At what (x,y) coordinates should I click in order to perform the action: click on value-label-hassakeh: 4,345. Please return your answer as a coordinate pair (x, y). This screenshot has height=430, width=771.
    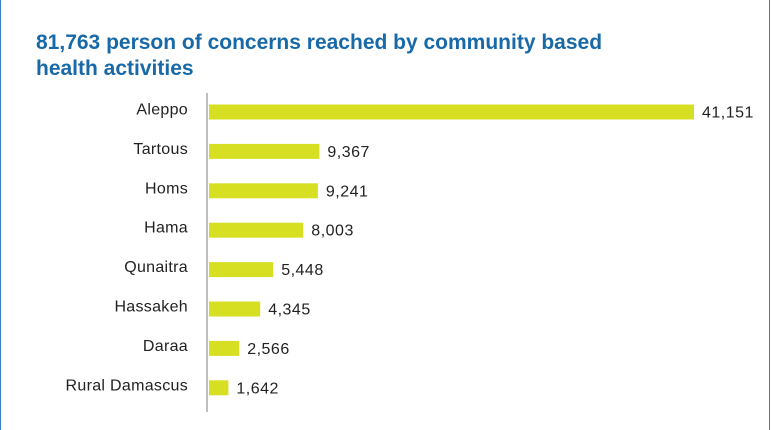
    Looking at the image, I should click on (289, 310).